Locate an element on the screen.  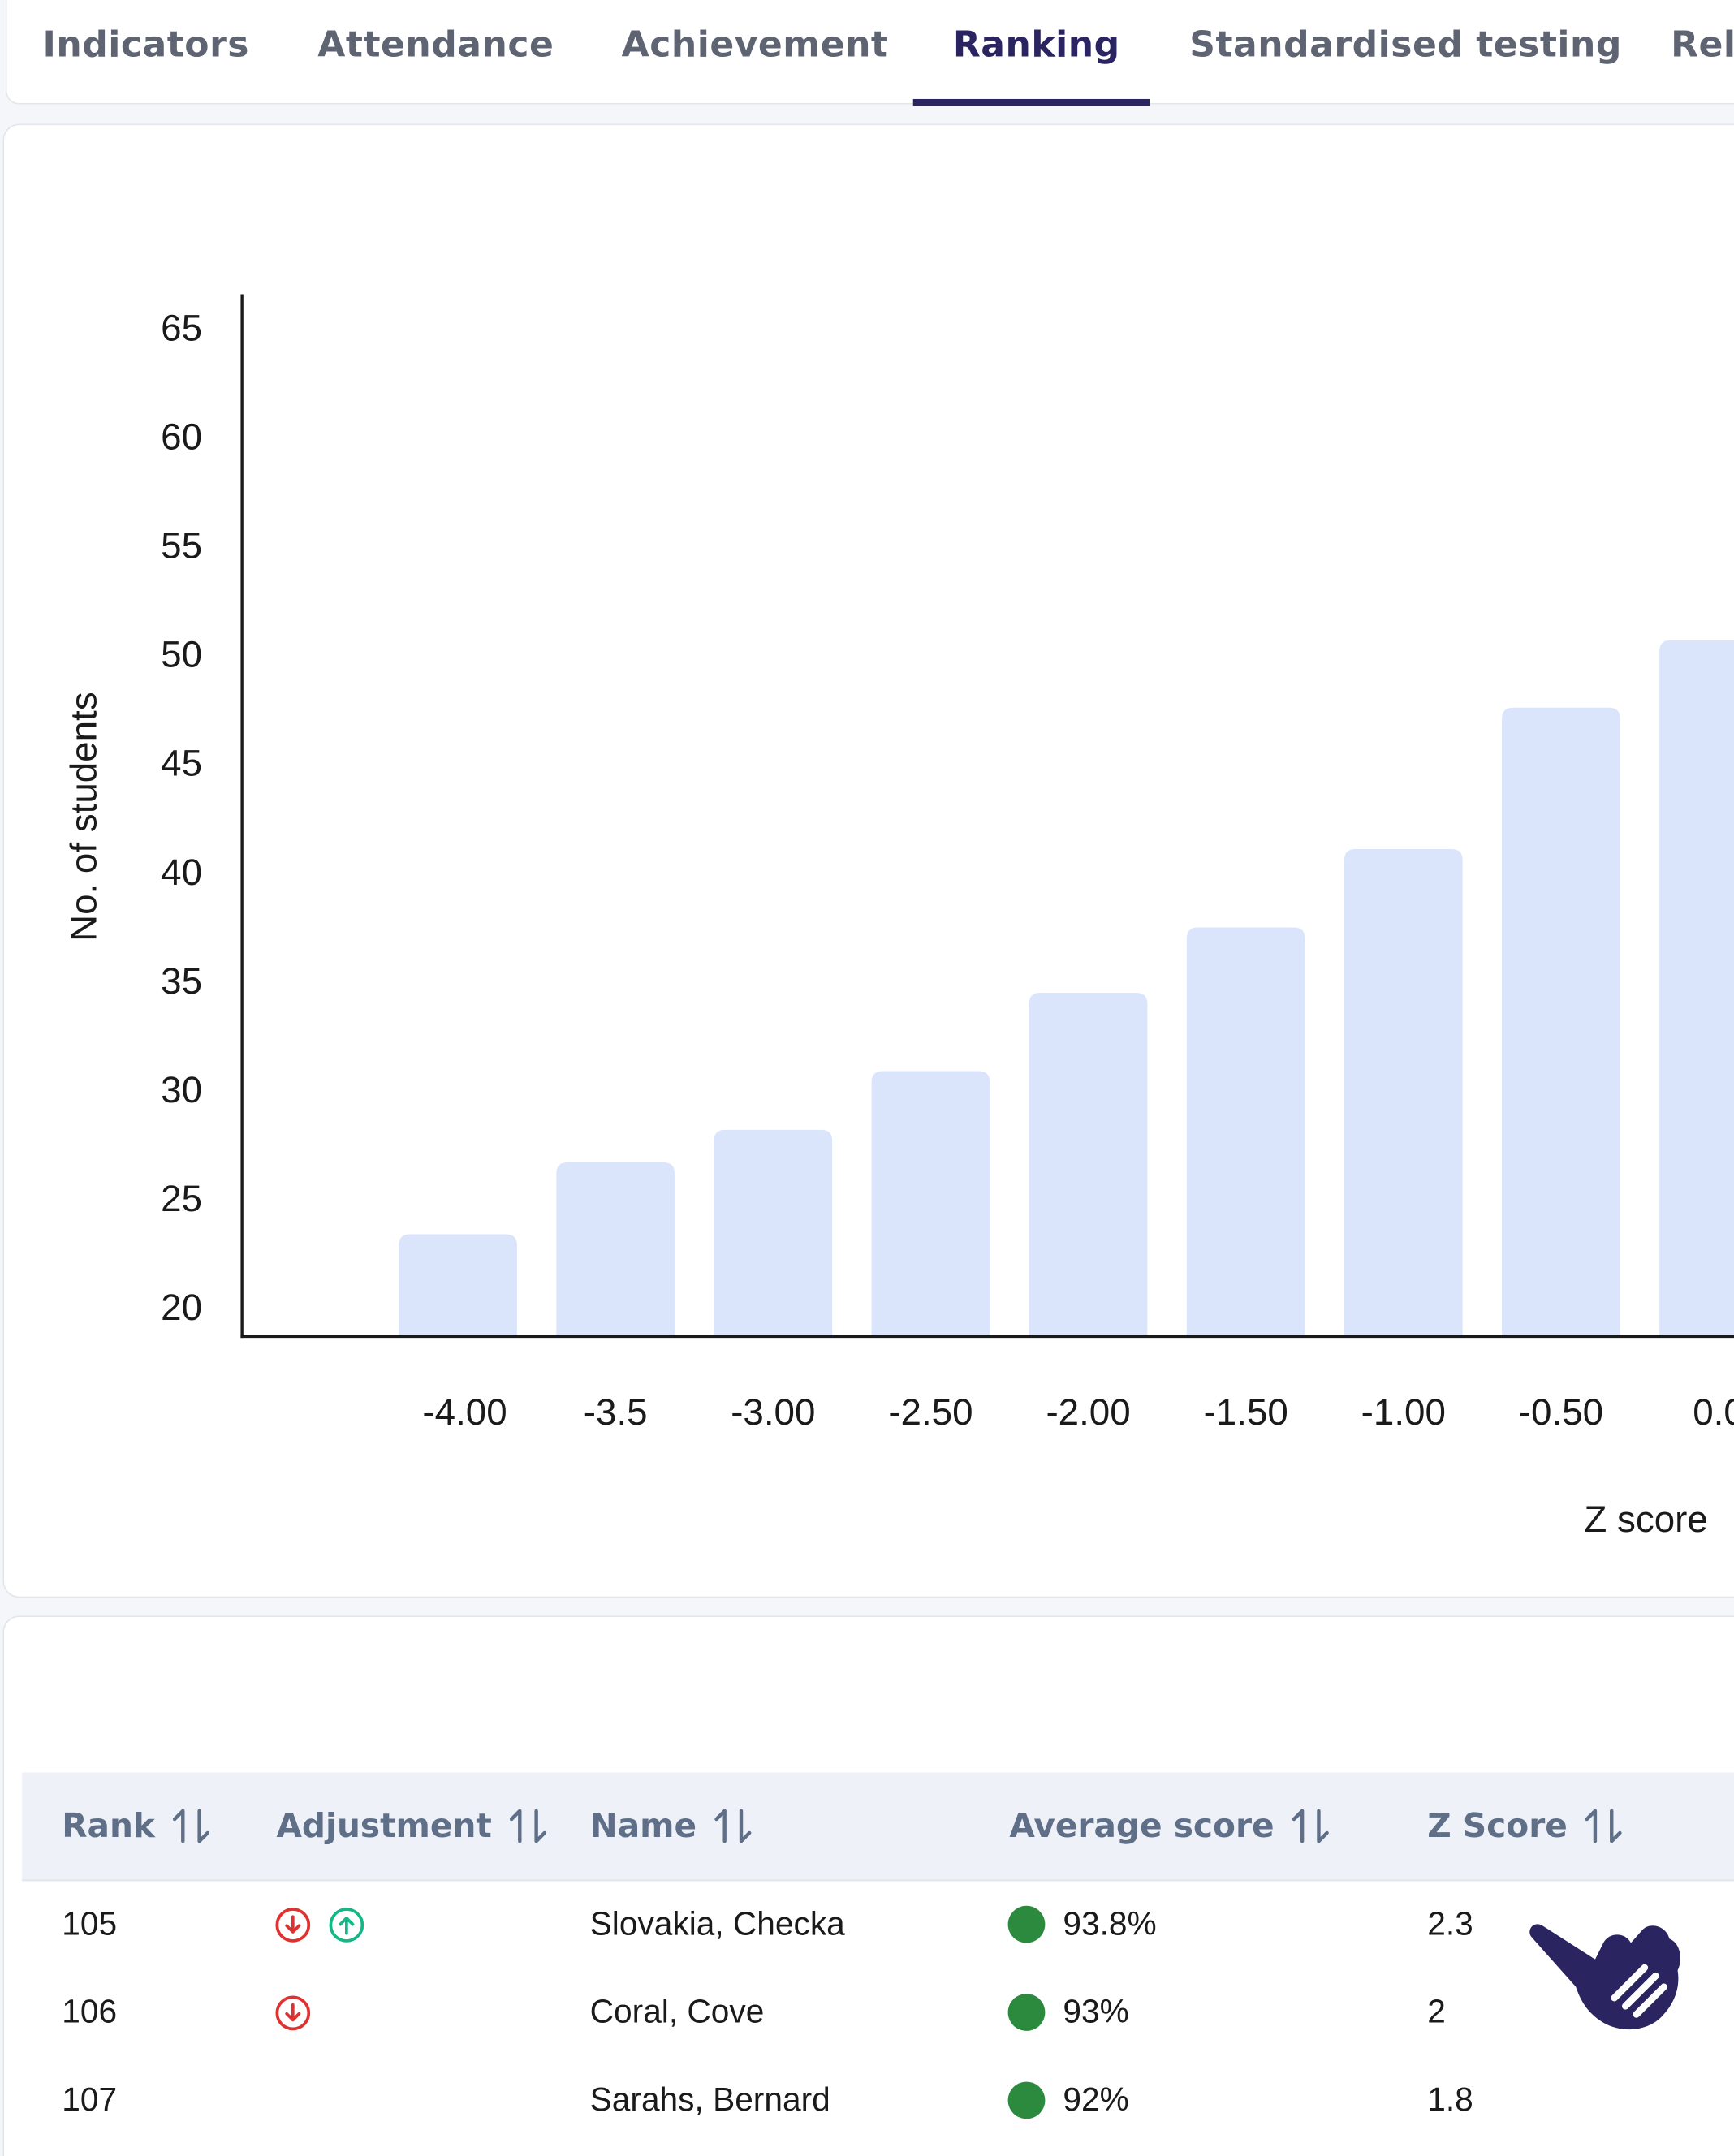
cell-average-score: 92% is located at coordinates (1096, 2100).